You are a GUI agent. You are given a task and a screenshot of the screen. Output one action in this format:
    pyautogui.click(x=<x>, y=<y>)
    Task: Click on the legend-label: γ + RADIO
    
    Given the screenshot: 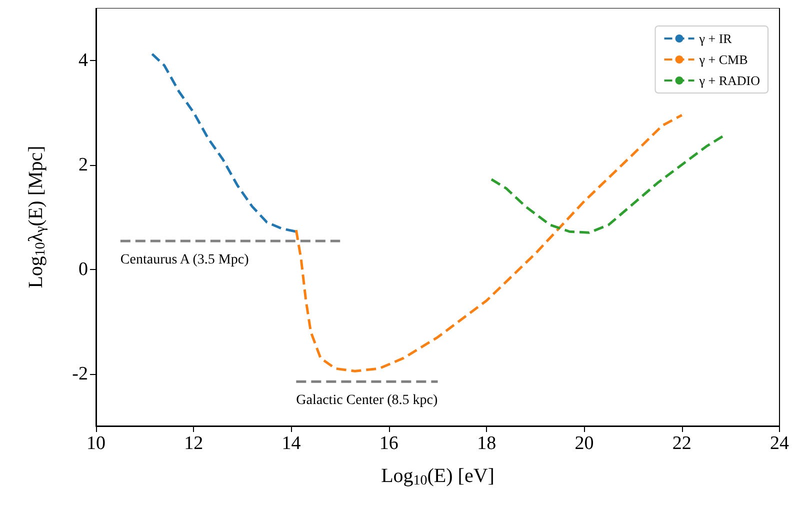 What is the action you would take?
    pyautogui.click(x=729, y=80)
    